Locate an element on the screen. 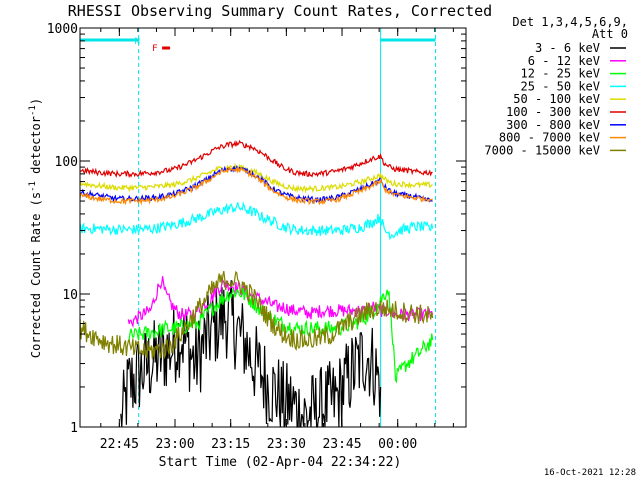 The height and width of the screenshot is (480, 640). legend-label-0: 3 - 6 keV is located at coordinates (567, 48).